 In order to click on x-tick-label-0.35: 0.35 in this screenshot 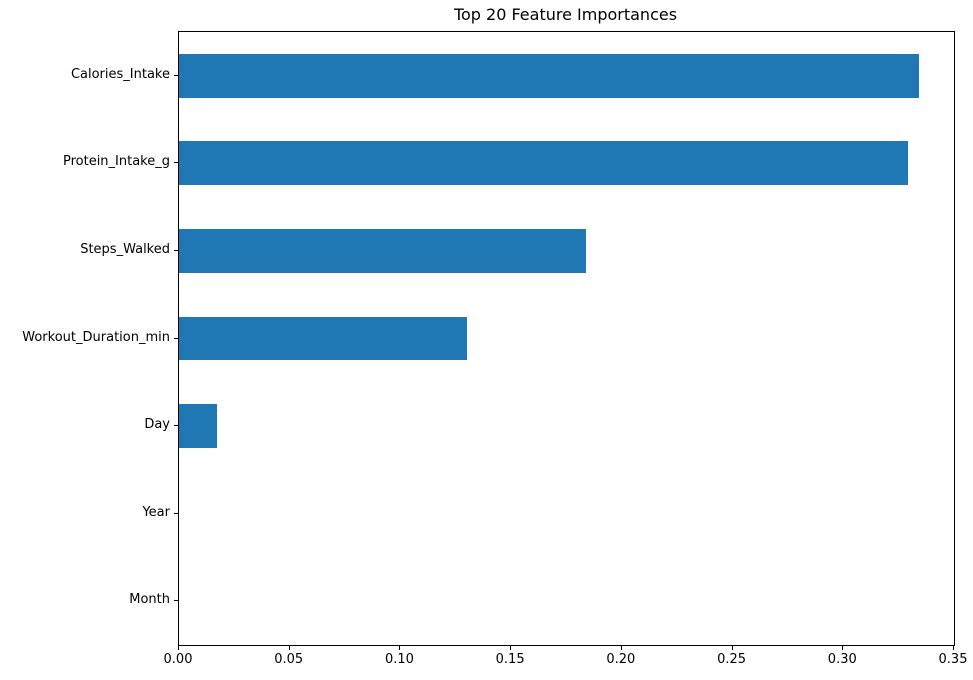, I will do `click(953, 659)`.